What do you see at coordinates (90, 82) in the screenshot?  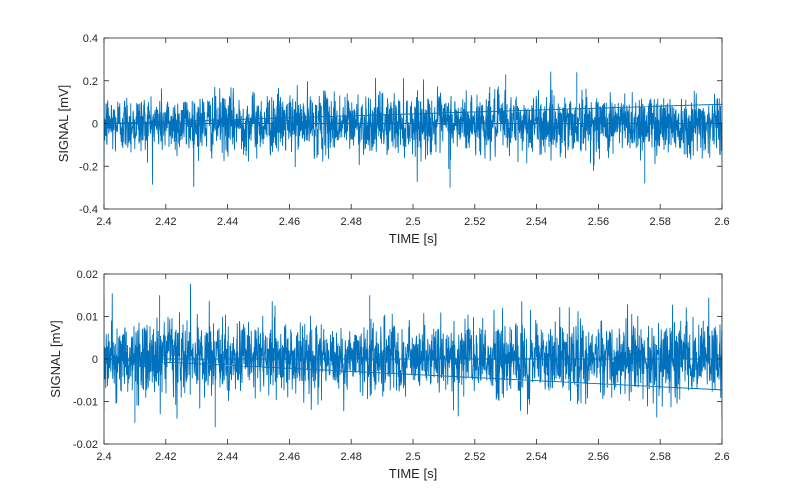 I see `y-tick-label: 0.2` at bounding box center [90, 82].